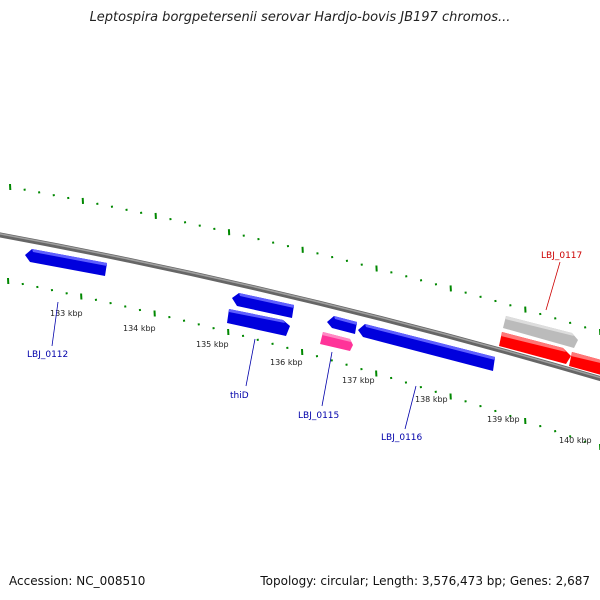  I want to click on scale-label-139: 139 kbp, so click(503, 419).